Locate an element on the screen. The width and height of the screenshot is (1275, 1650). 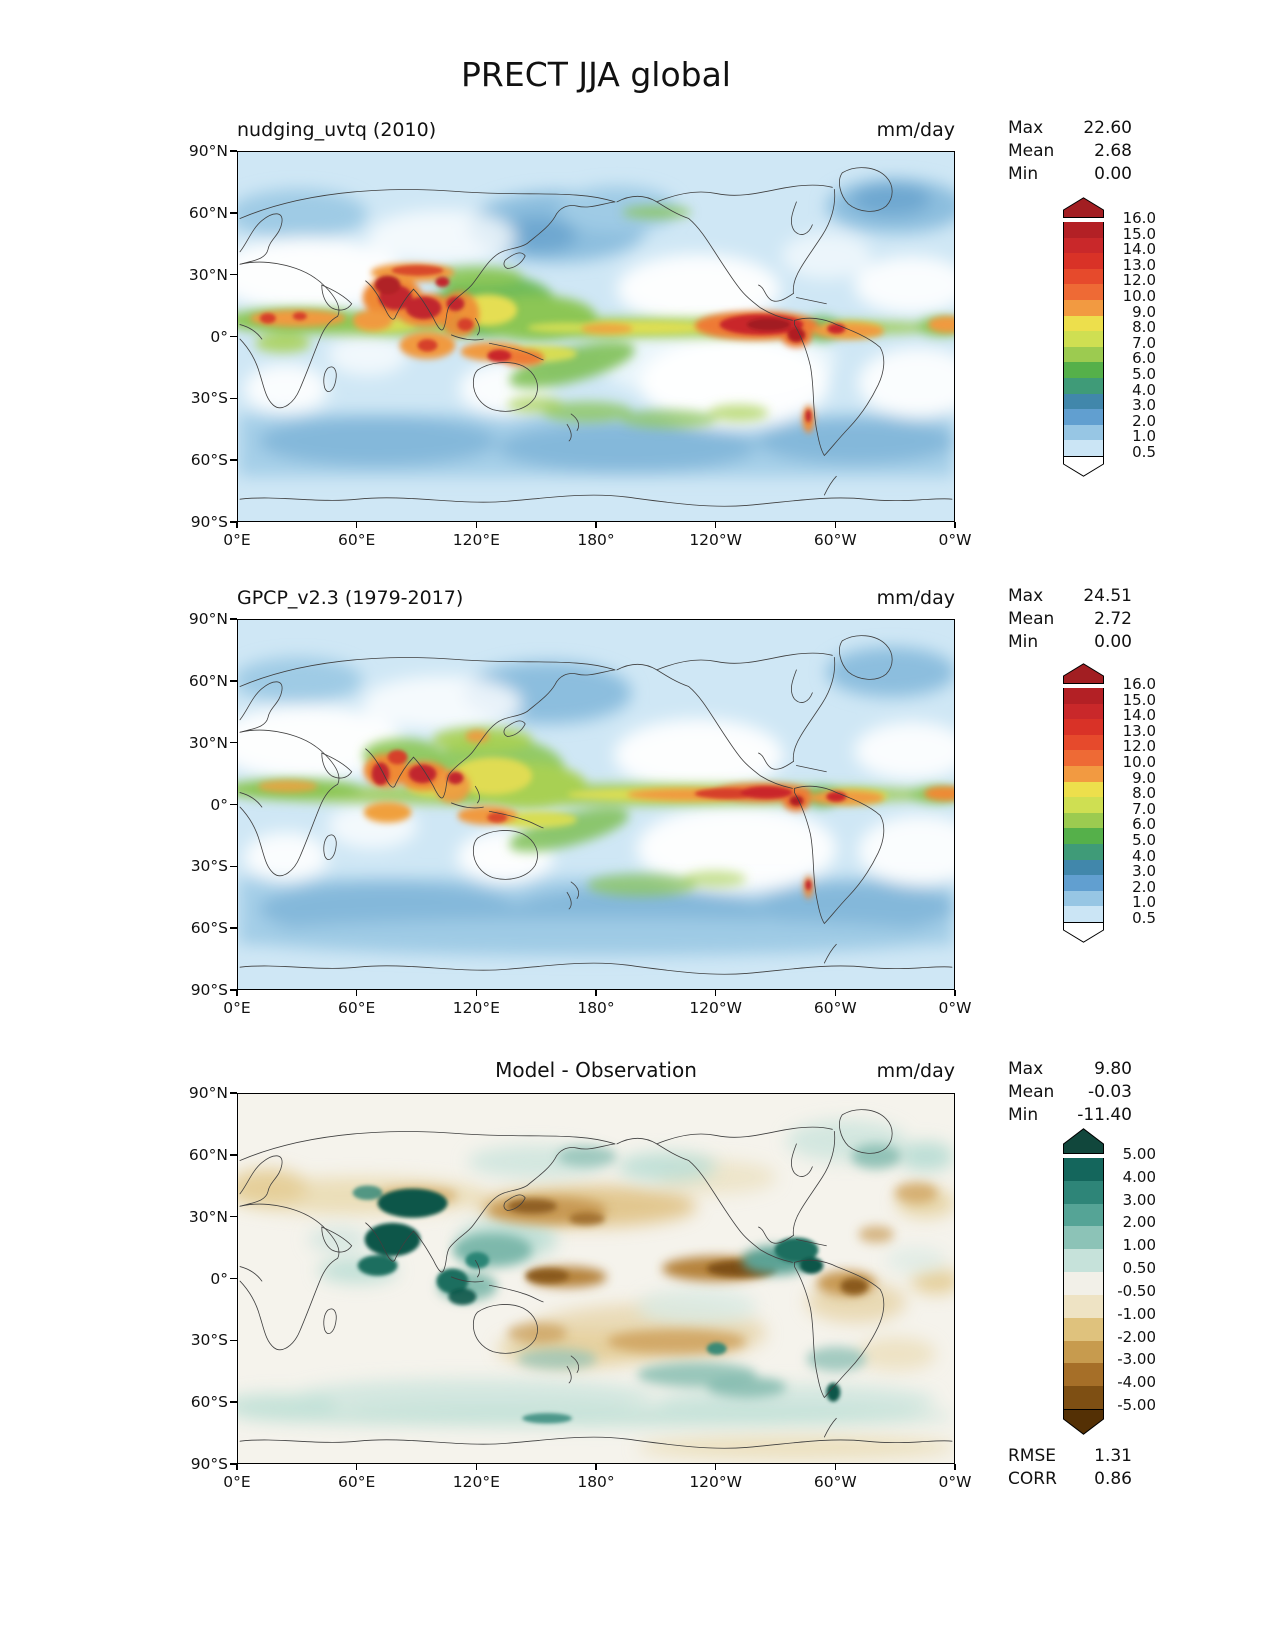
colorbar-tick-label: 10.0 is located at coordinates (1139, 761).